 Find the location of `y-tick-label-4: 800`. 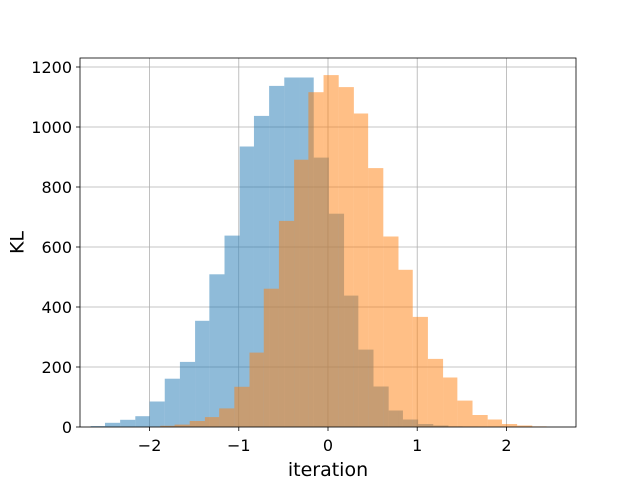

y-tick-label-4: 800 is located at coordinates (56, 187).